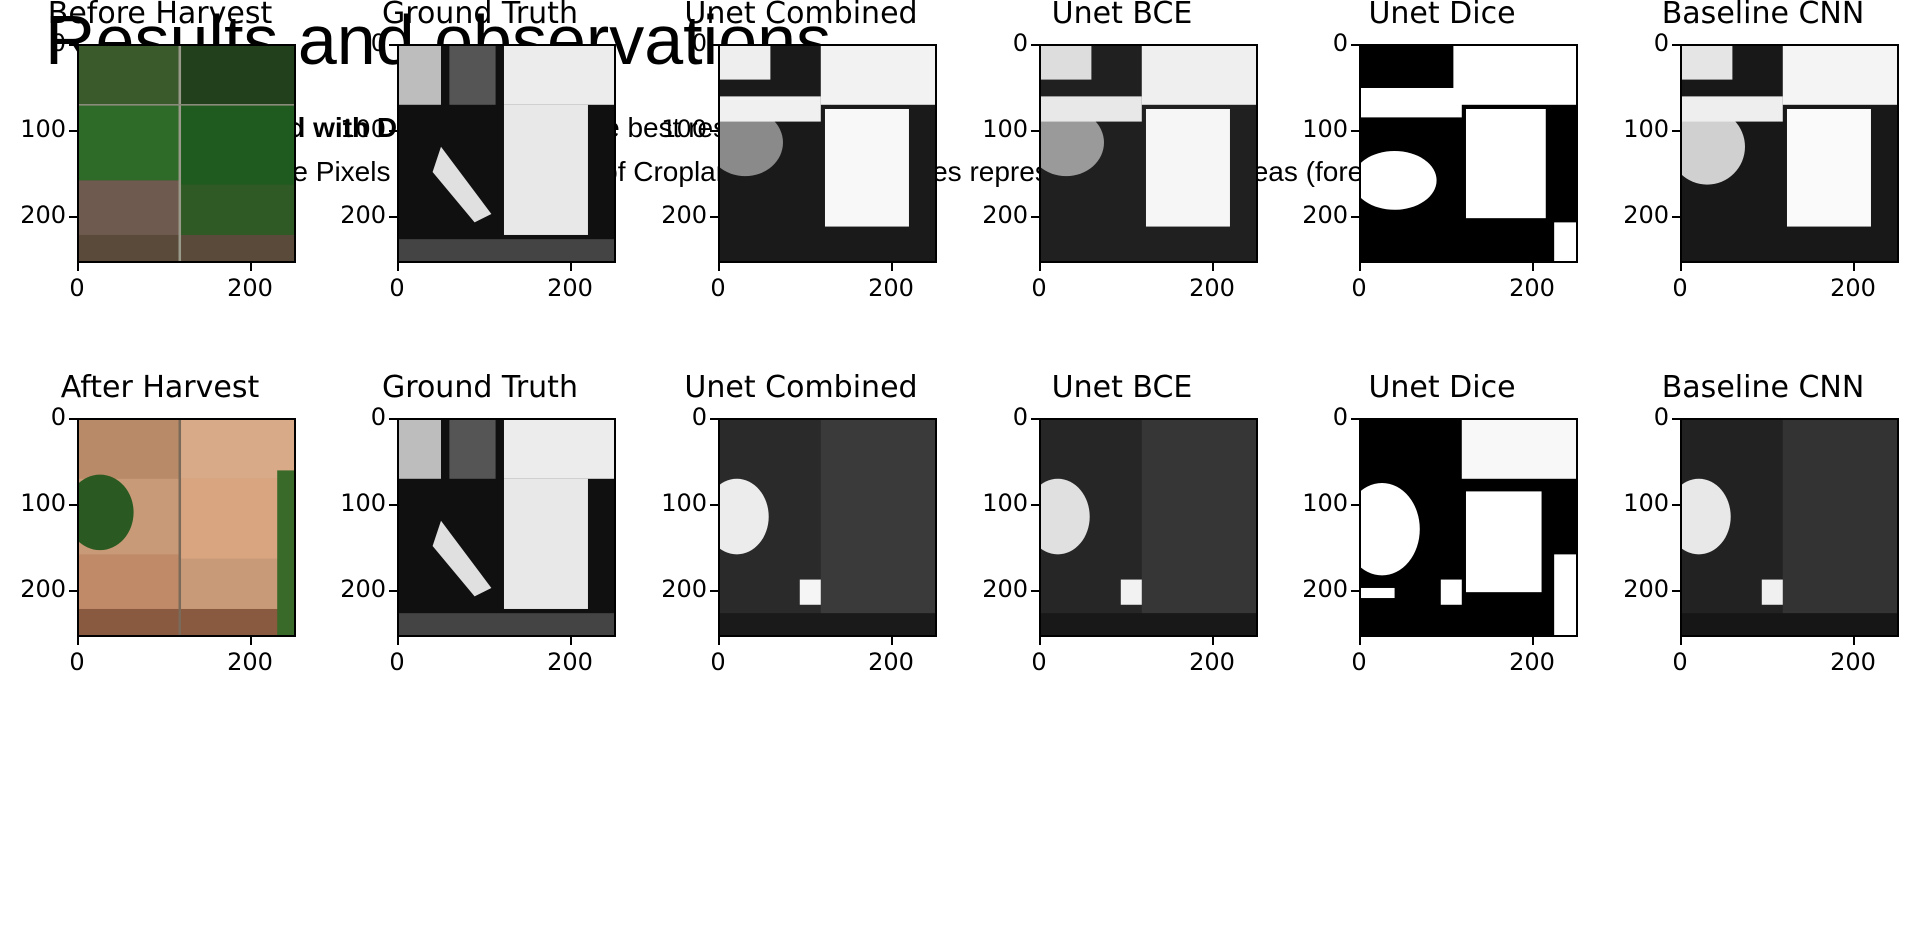 The height and width of the screenshot is (952, 1908). I want to click on panel-title: Baseline CNN, so click(1763, 15).